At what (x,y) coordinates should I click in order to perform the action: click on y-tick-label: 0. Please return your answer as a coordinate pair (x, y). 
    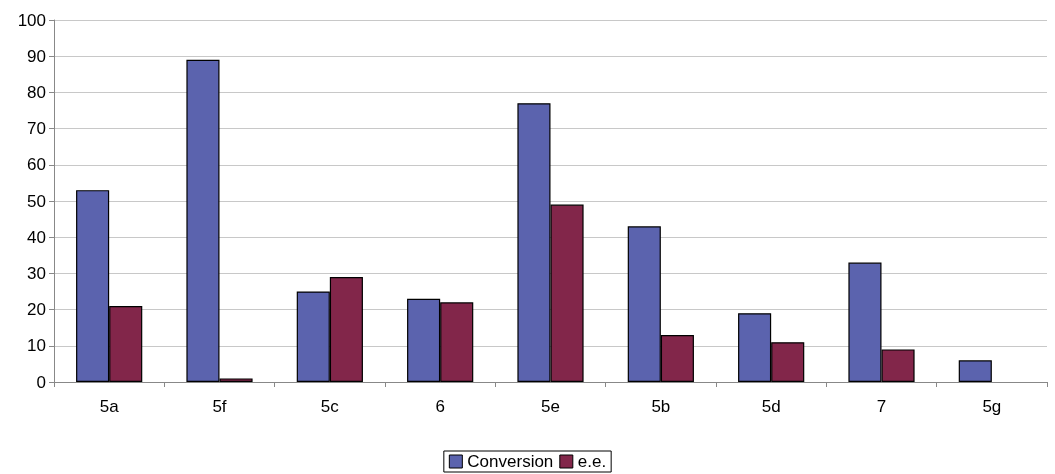
    Looking at the image, I should click on (41, 382).